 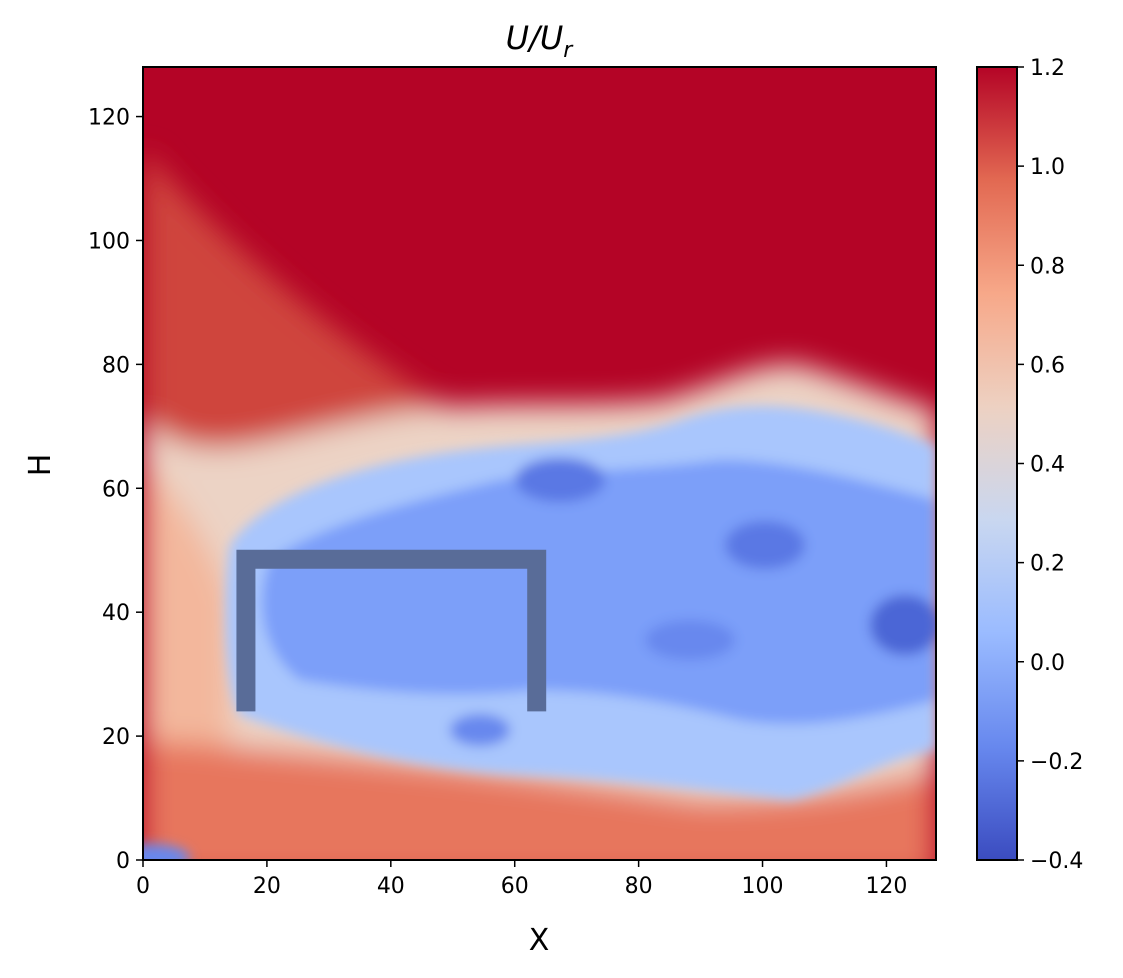 I want to click on colorbar-tick-label: 0.2, so click(x=1047, y=564).